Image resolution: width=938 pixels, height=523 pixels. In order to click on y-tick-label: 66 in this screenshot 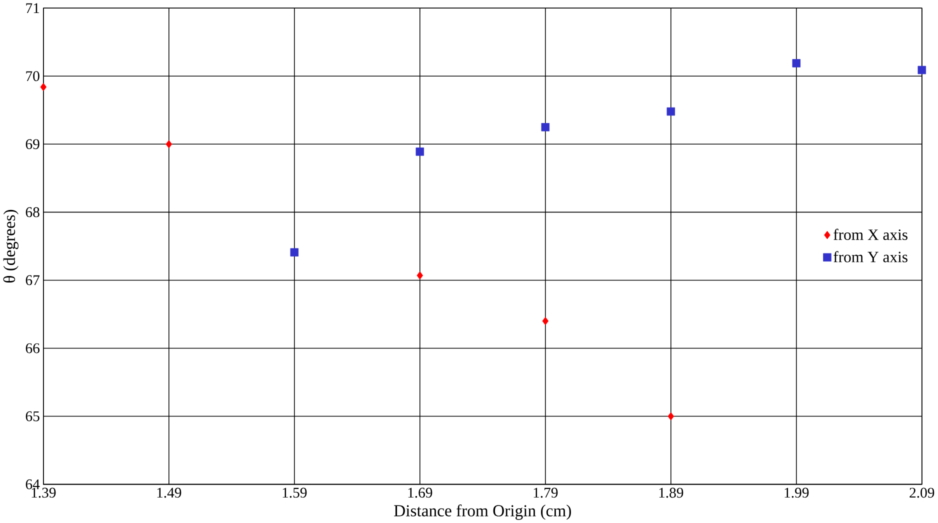, I will do `click(33, 348)`.